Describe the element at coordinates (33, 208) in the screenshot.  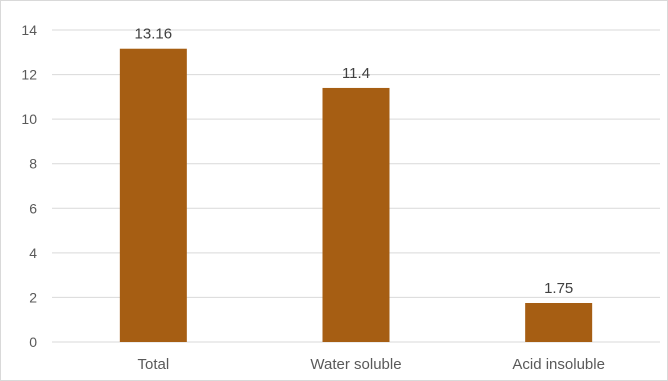
I see `y-tick-label: 6` at that location.